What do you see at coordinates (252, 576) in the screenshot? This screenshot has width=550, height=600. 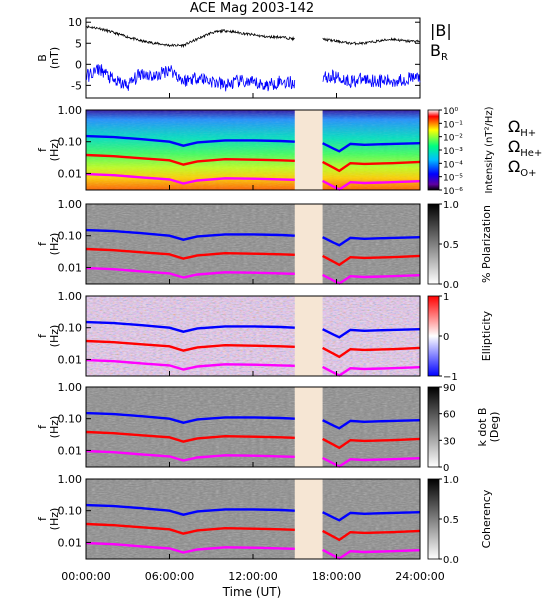 I see `xtick-label-2: 12:00:00` at bounding box center [252, 576].